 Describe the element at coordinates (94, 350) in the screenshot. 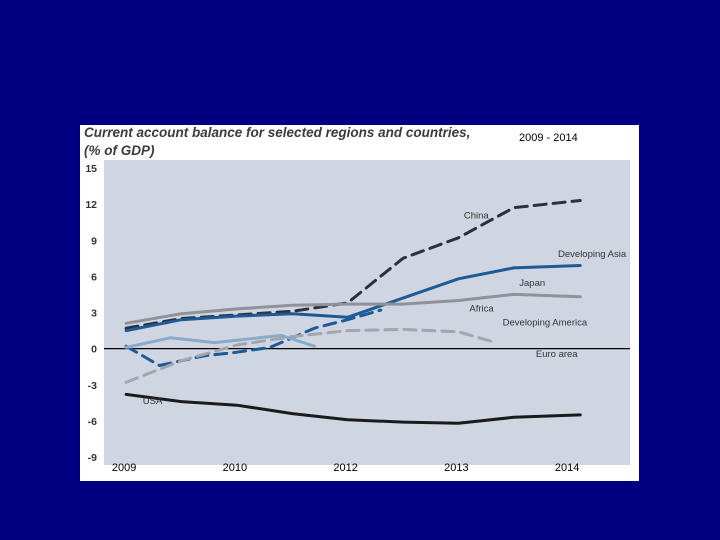

I see `y-tick-label: 0` at that location.